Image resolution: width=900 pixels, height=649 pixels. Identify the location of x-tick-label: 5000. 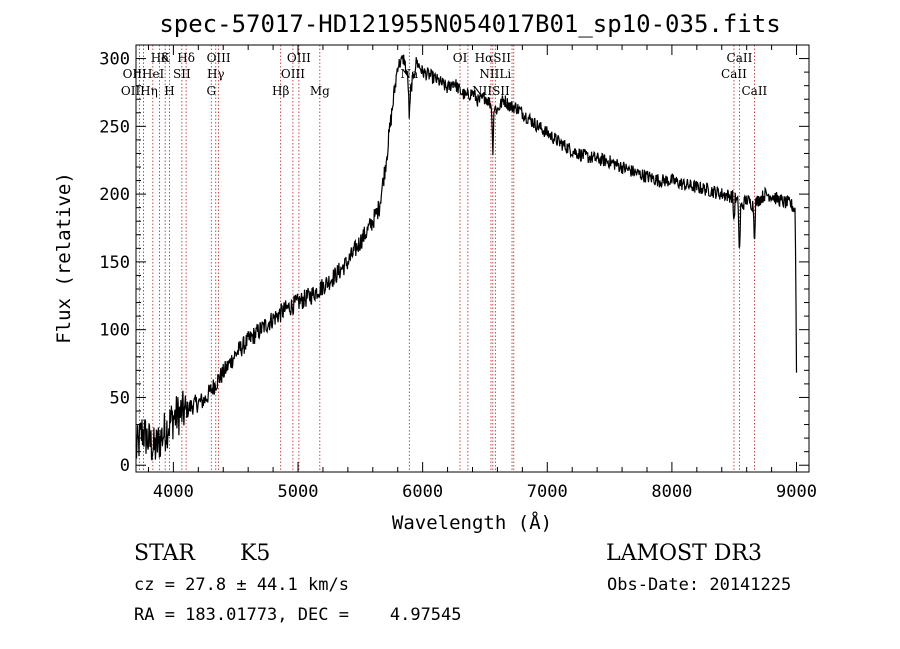
(298, 492).